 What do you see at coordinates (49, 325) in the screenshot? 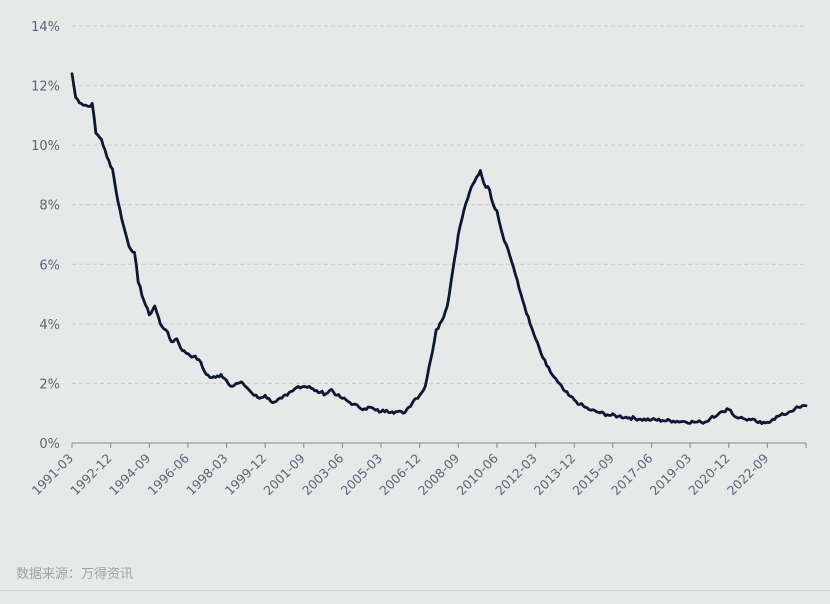
I see `y-tick-label: 4%` at bounding box center [49, 325].